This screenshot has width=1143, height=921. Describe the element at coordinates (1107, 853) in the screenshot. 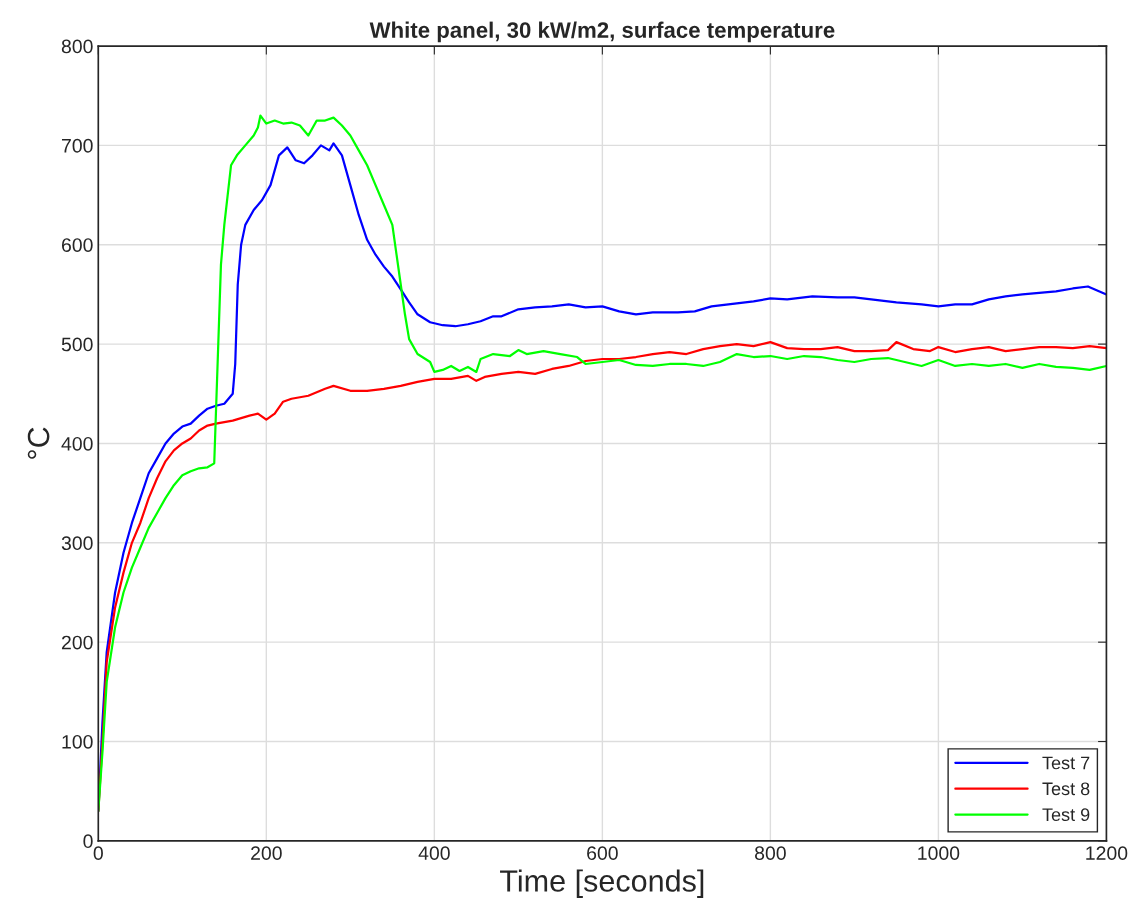

I see `x-tick-label: 1200` at that location.